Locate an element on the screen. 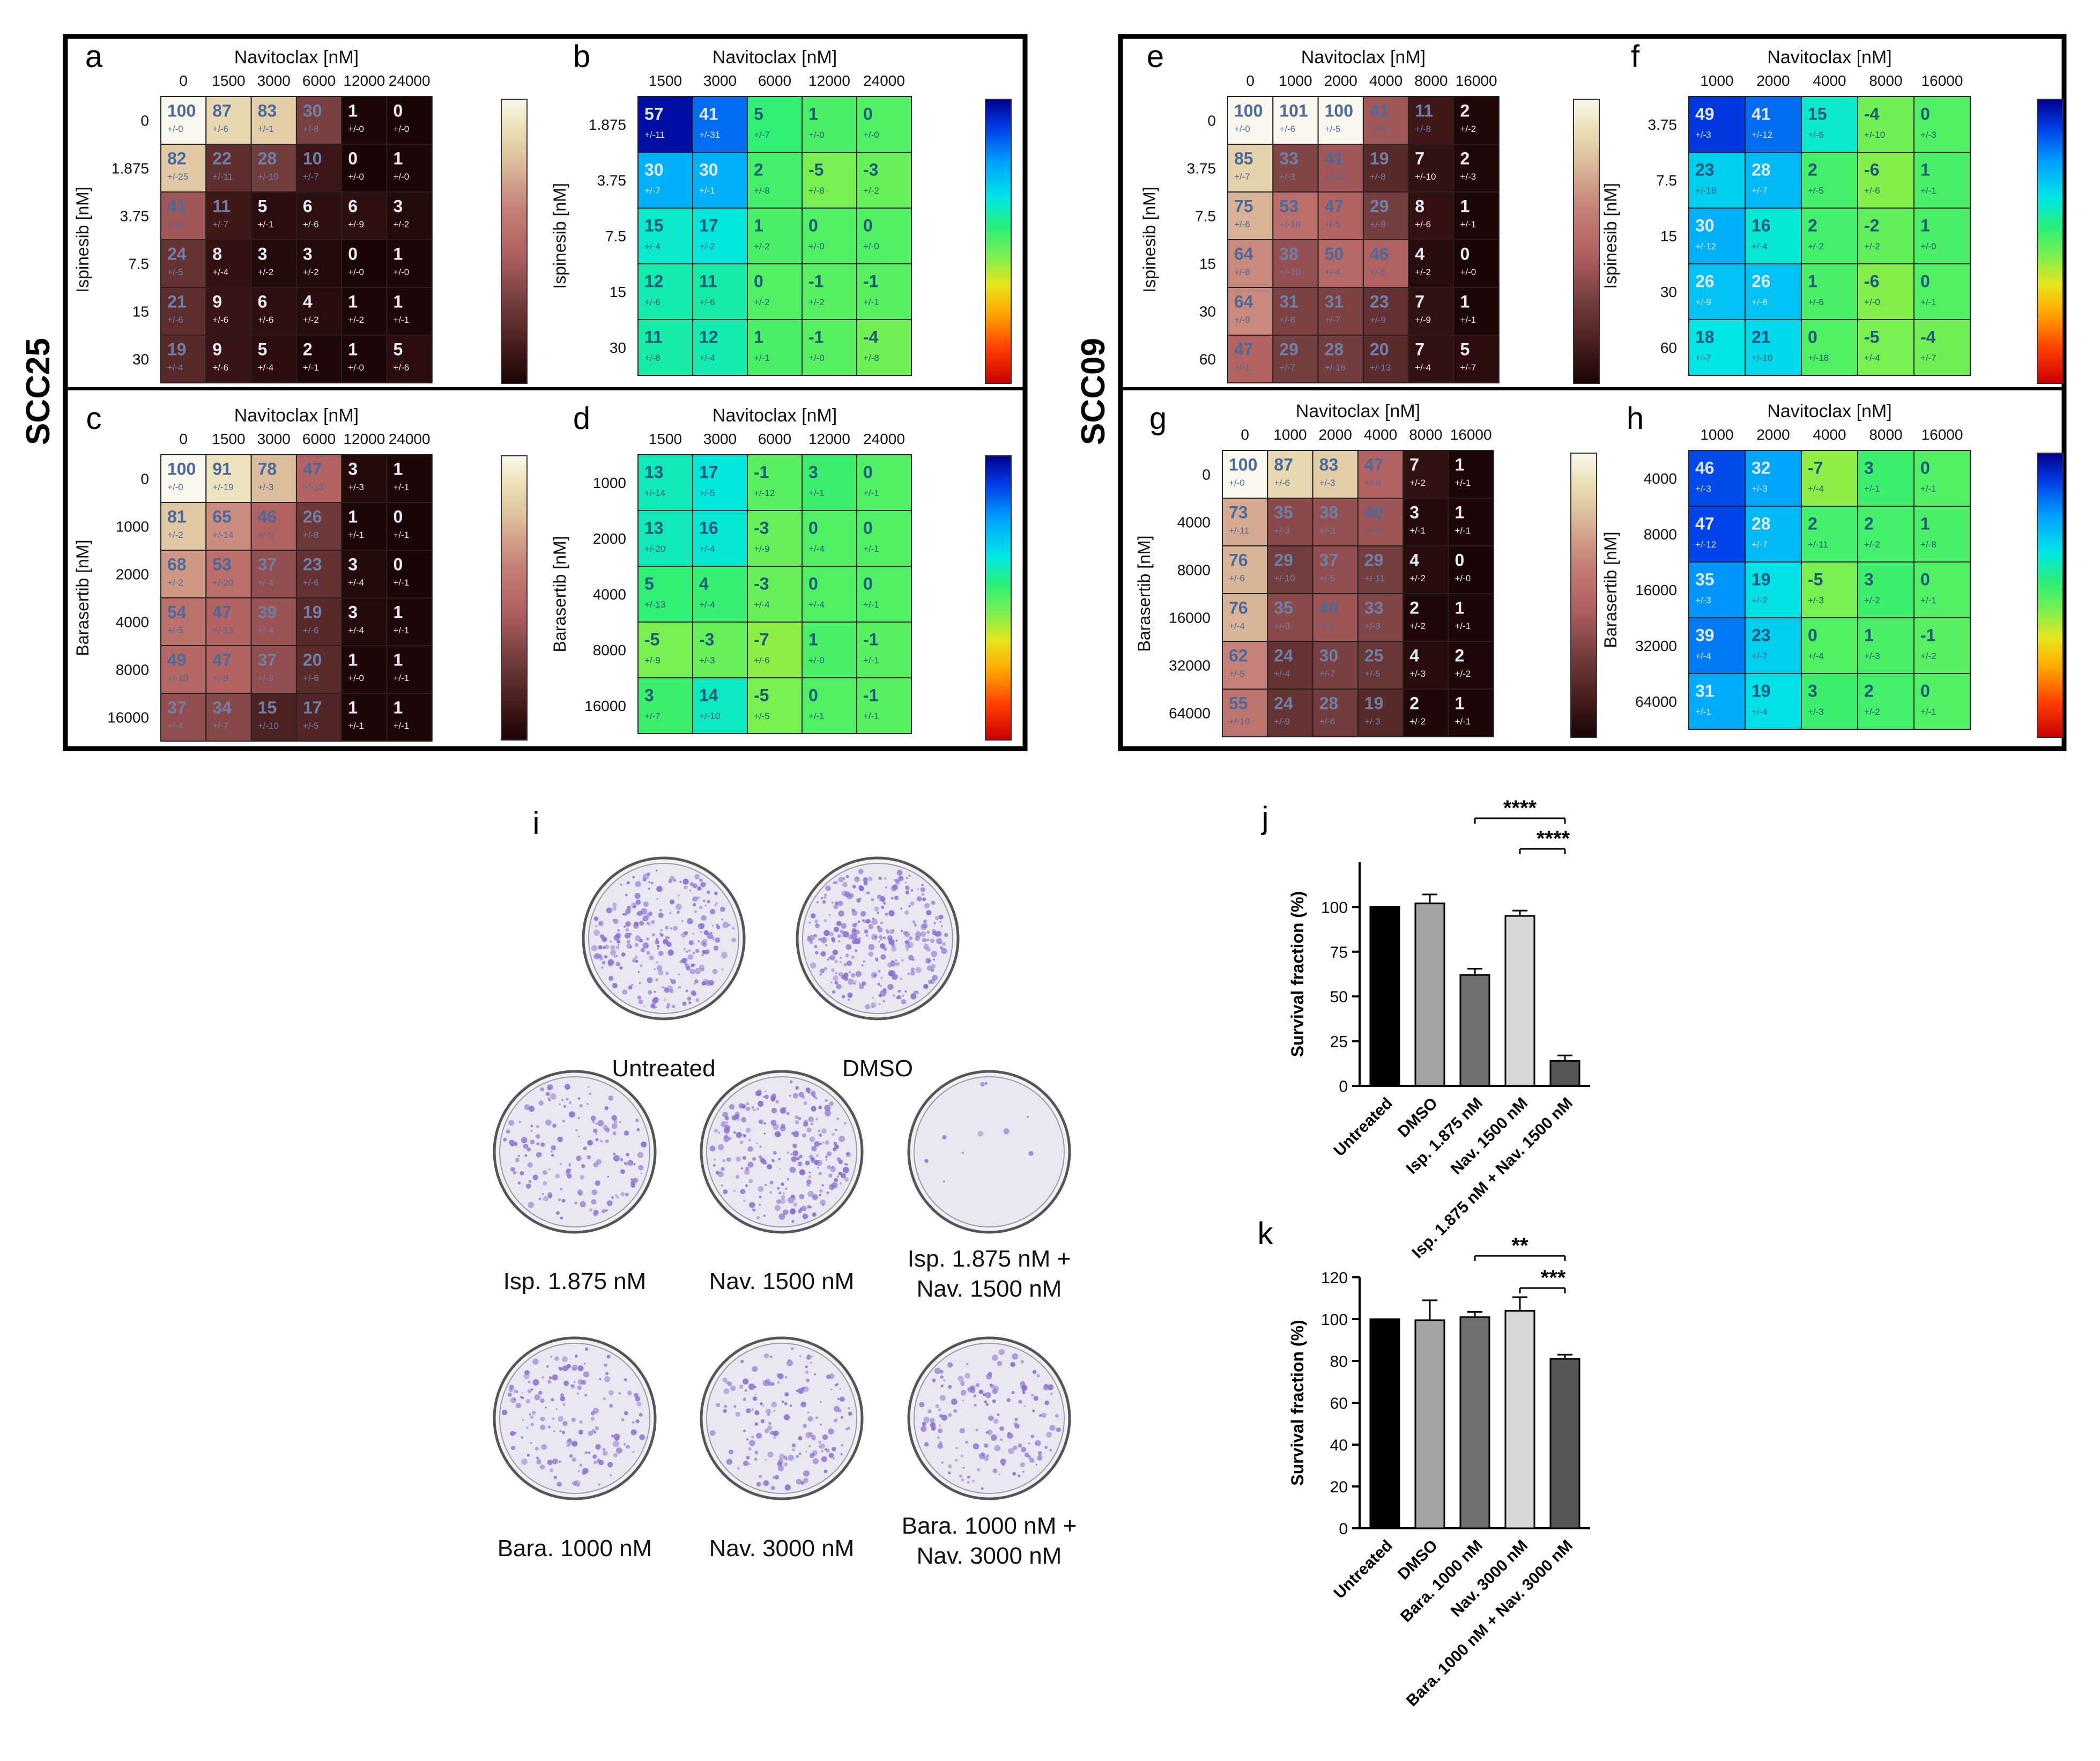  cell-value: 2 is located at coordinates (1869, 524).